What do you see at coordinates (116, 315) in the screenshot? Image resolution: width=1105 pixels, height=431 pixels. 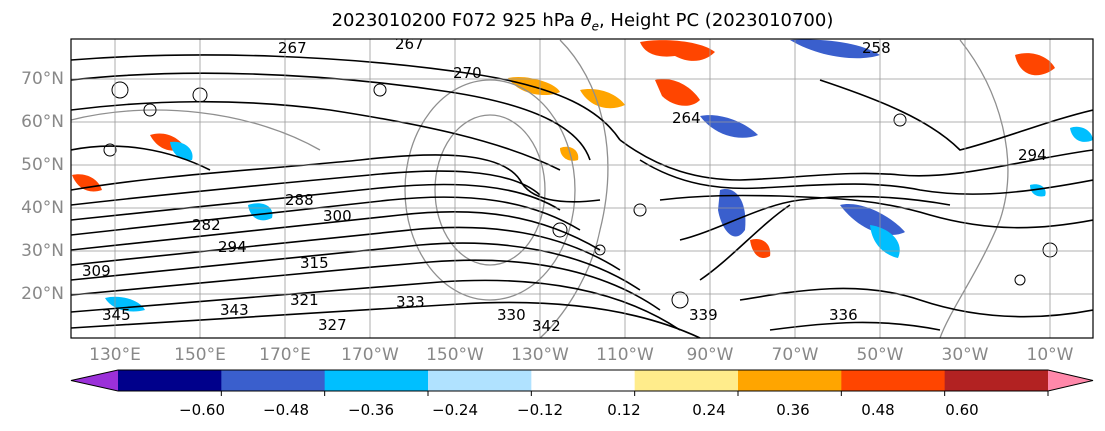 I see `contour-label: 345` at bounding box center [116, 315].